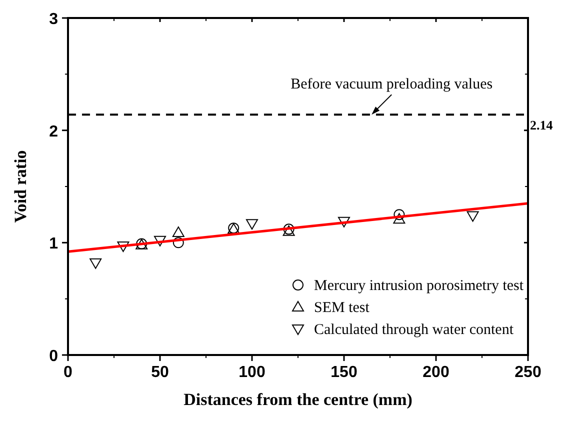 The image size is (562, 421). I want to click on ref-line-label: 2.14, so click(542, 125).